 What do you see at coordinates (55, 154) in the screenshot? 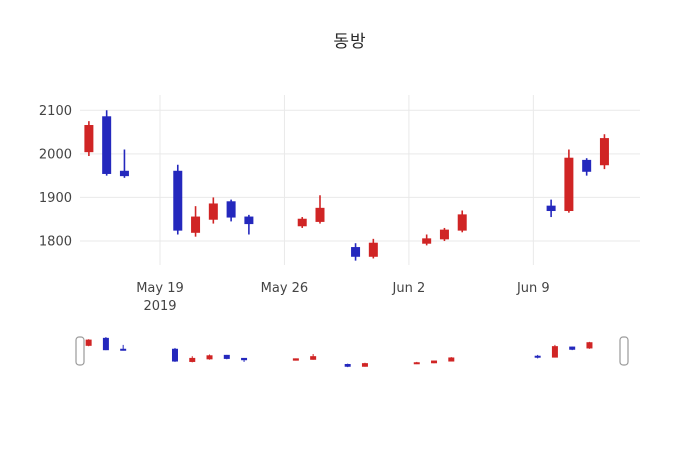
I see `y-tick-label: 2000` at bounding box center [55, 154].